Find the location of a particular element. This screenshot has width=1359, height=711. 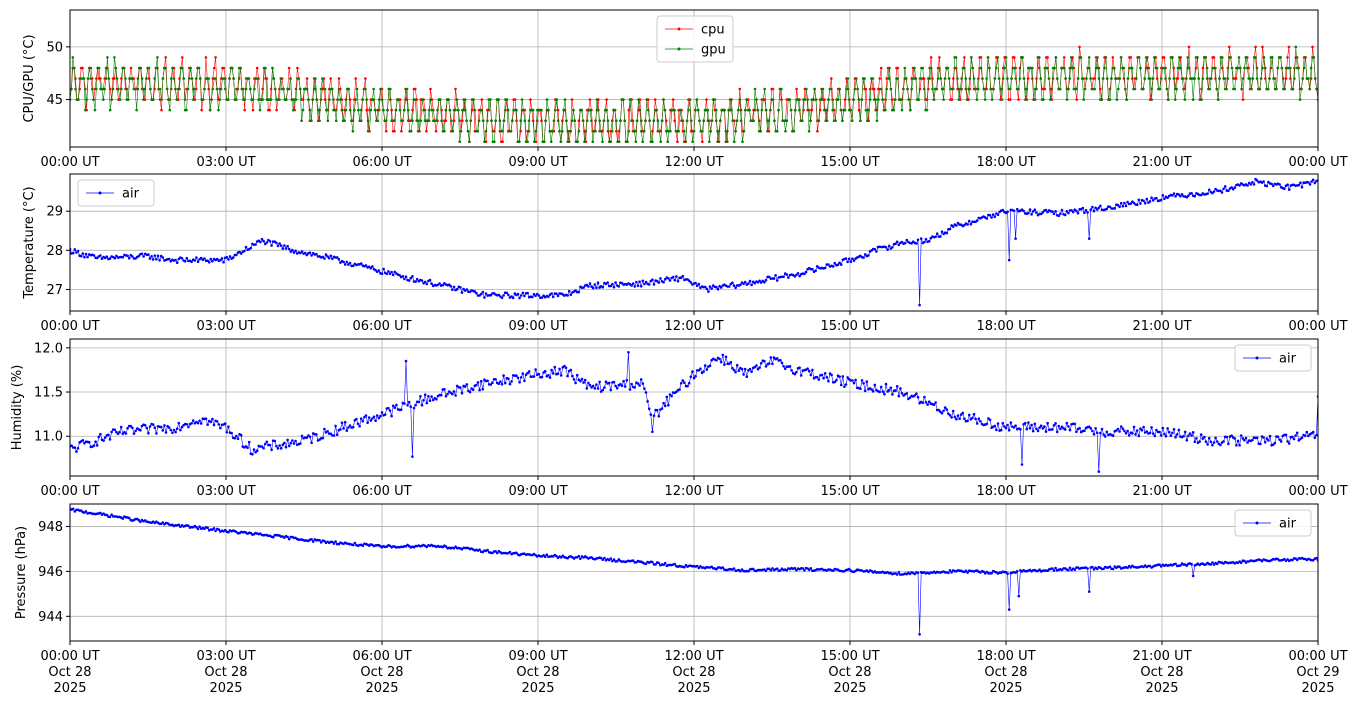

legend-label-air: air is located at coordinates (1288, 359).